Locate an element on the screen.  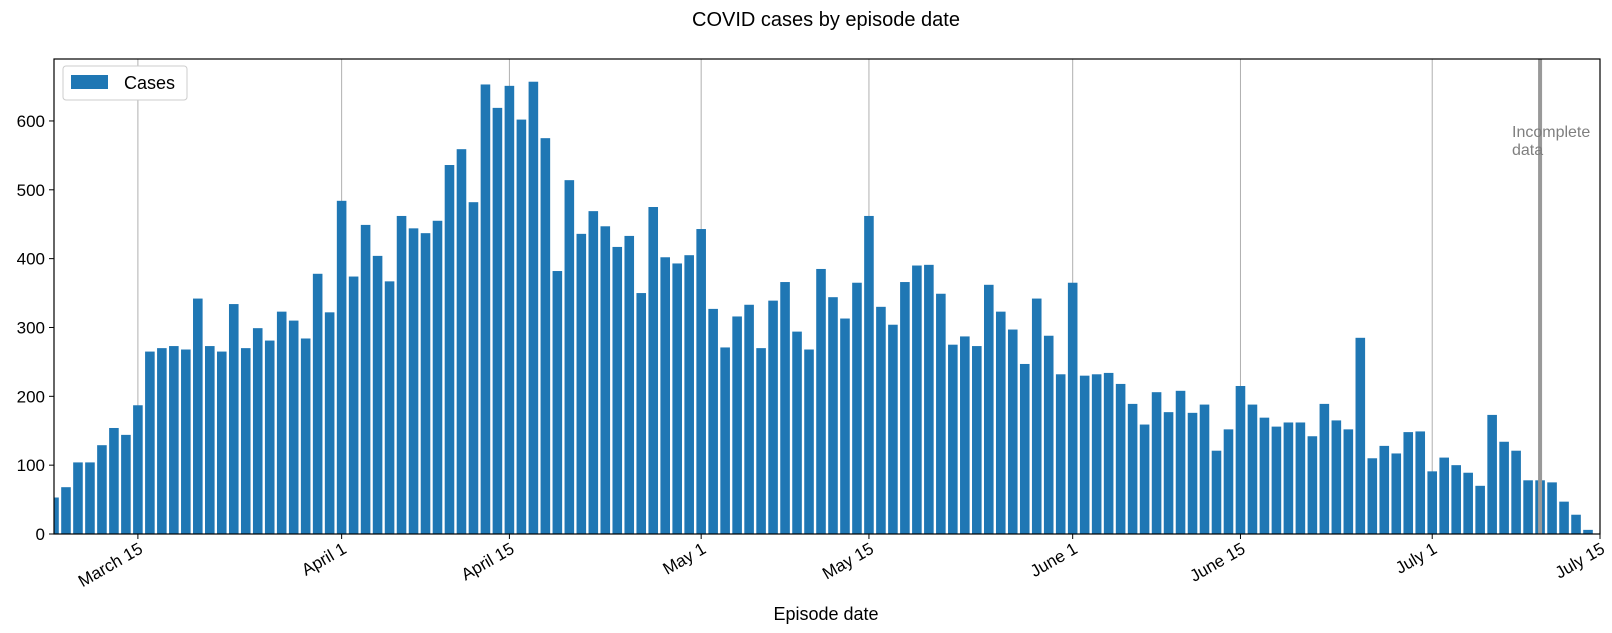
y-tick-label: 500 is located at coordinates (31, 190).